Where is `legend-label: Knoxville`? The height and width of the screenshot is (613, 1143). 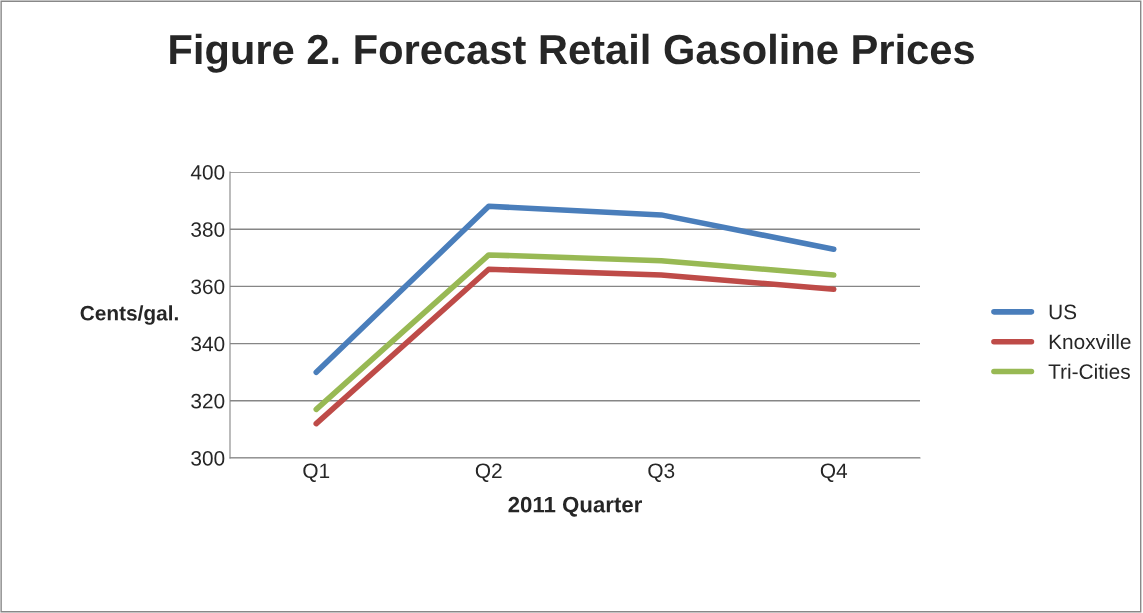 legend-label: Knoxville is located at coordinates (1090, 341).